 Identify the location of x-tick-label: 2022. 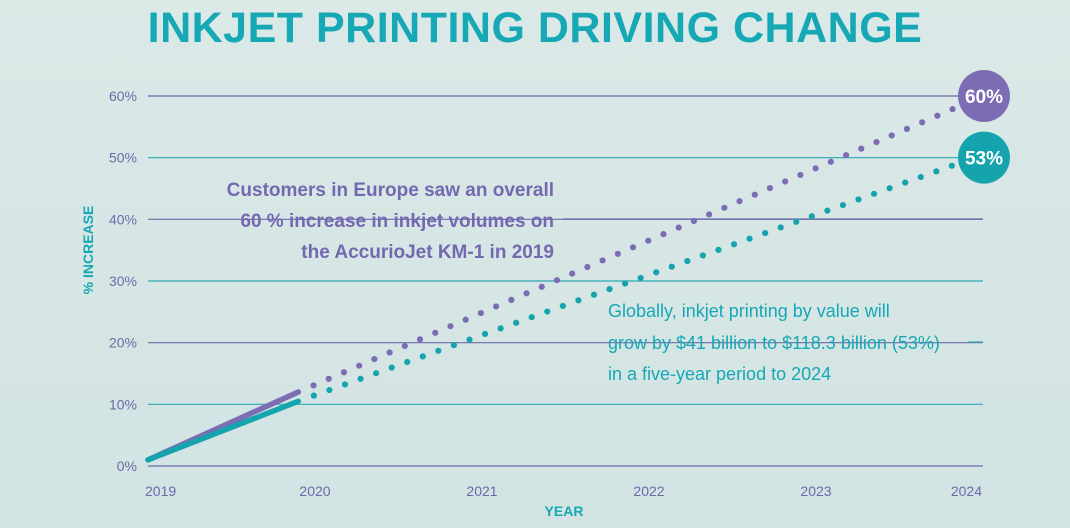
(648, 491).